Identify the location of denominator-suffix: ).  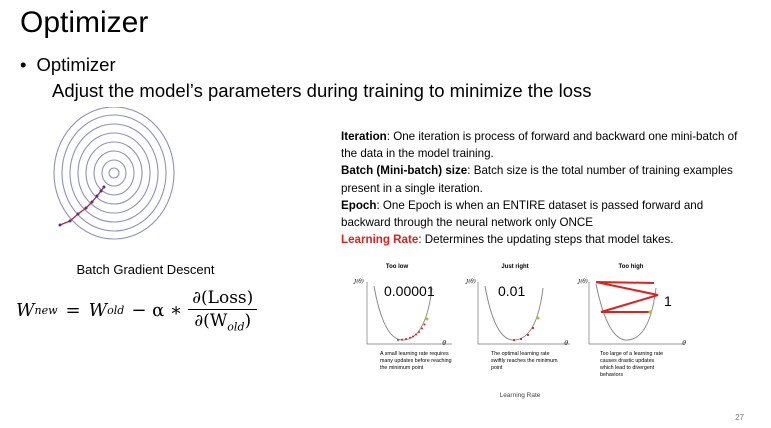
(248, 321).